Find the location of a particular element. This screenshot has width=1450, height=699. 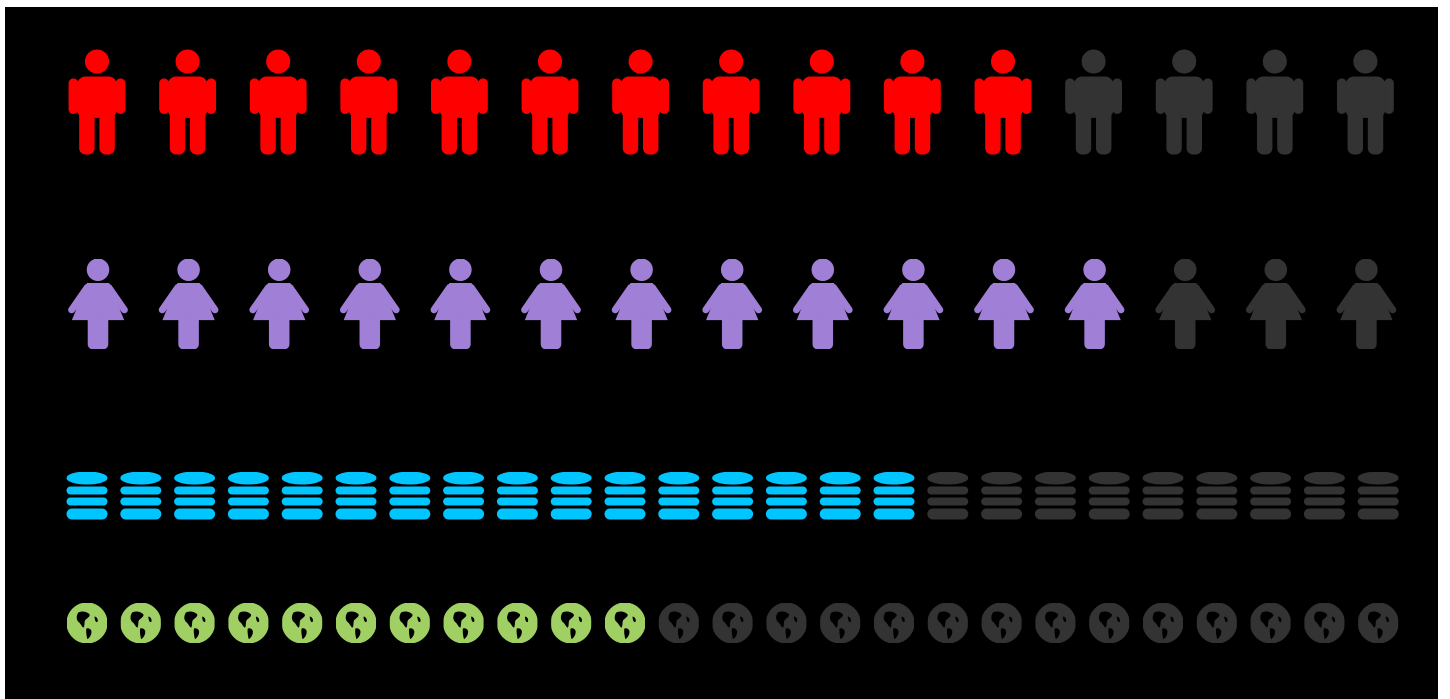

pictograph-row-woman is located at coordinates (732, 304).